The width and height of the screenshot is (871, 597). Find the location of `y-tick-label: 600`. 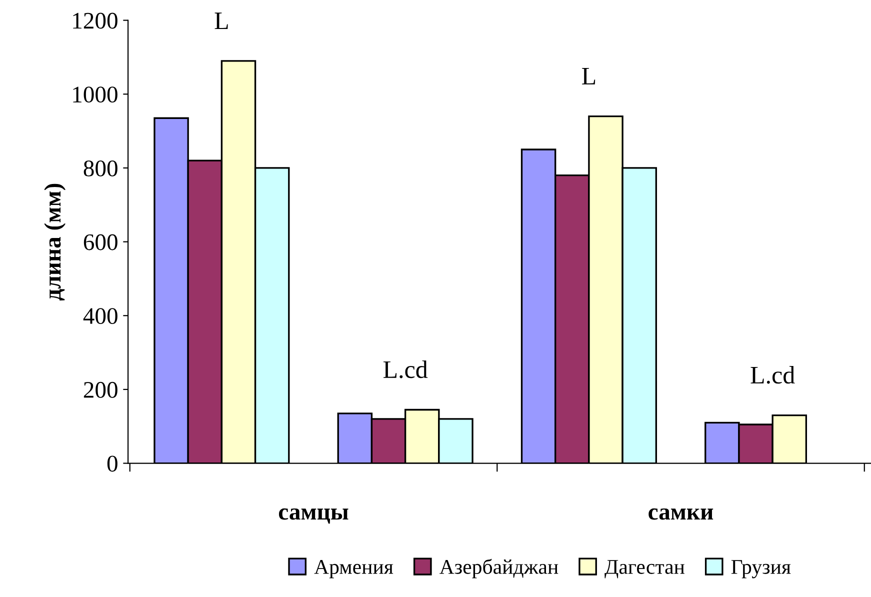

y-tick-label: 600 is located at coordinates (101, 242).